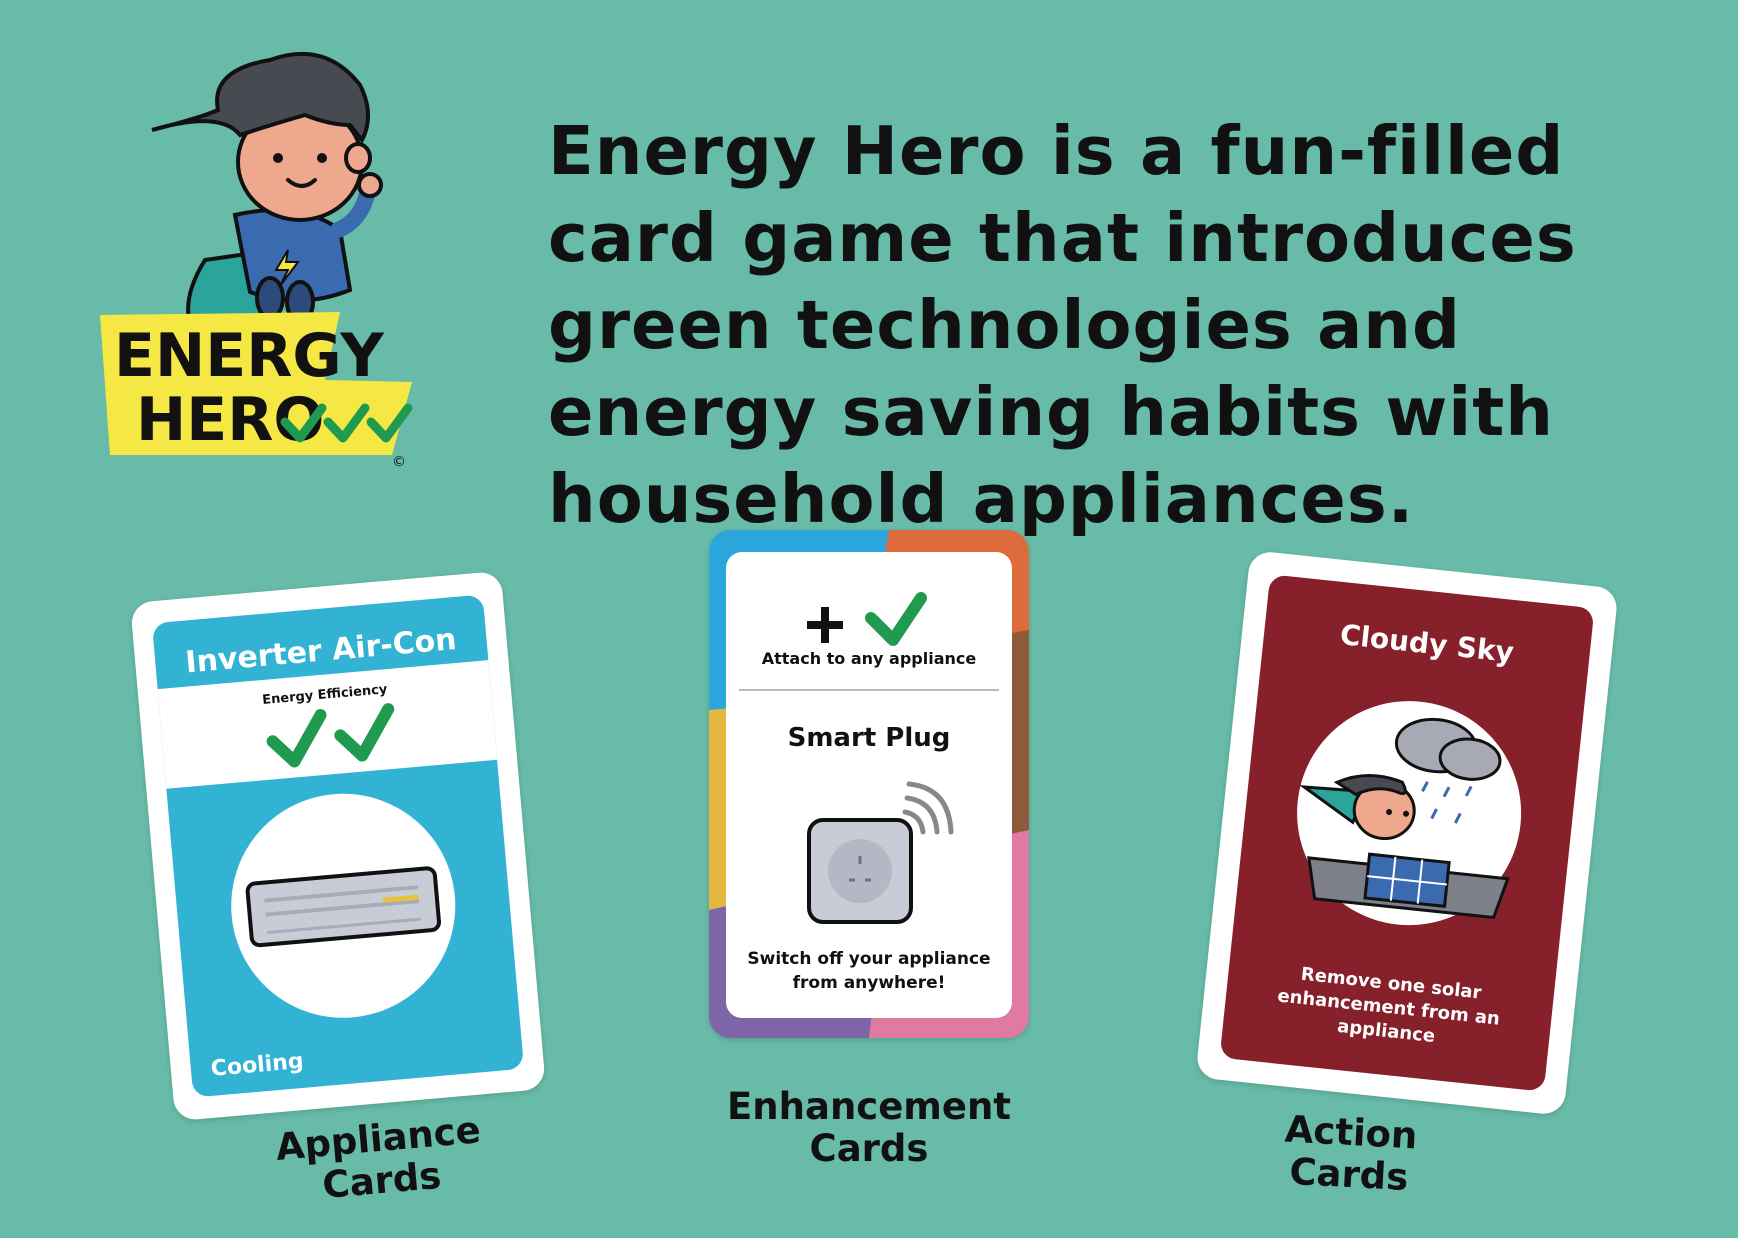  I want to click on action-card: Cloudy Sky Remove one solar enhancemen, so click(1407, 833).